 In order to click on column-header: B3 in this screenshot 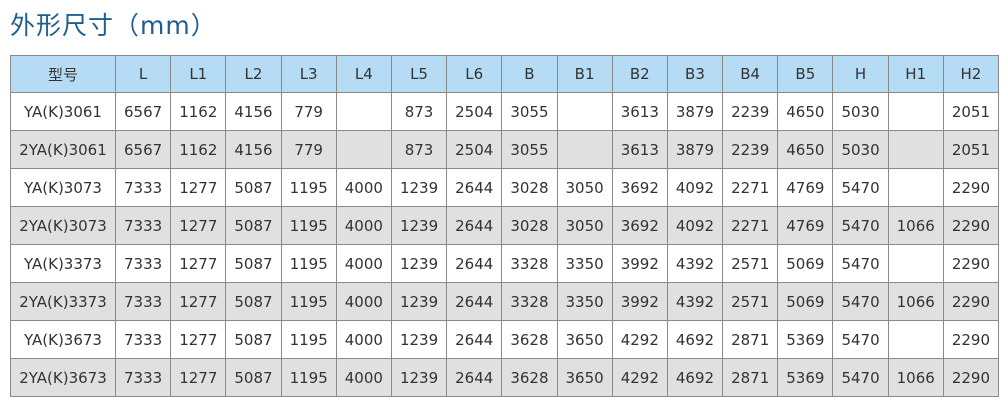, I will do `click(695, 74)`.